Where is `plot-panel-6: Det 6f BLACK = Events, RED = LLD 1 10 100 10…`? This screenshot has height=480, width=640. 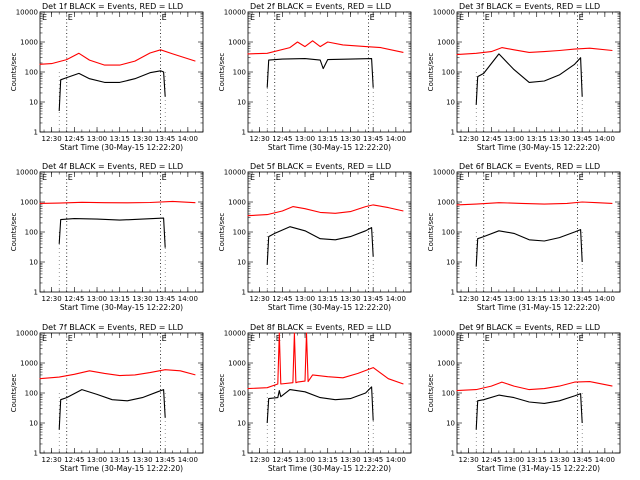
plot-panel-6: Det 6f BLACK = Events, RED = LLD 1 10 100 10… is located at coordinates (524, 237).